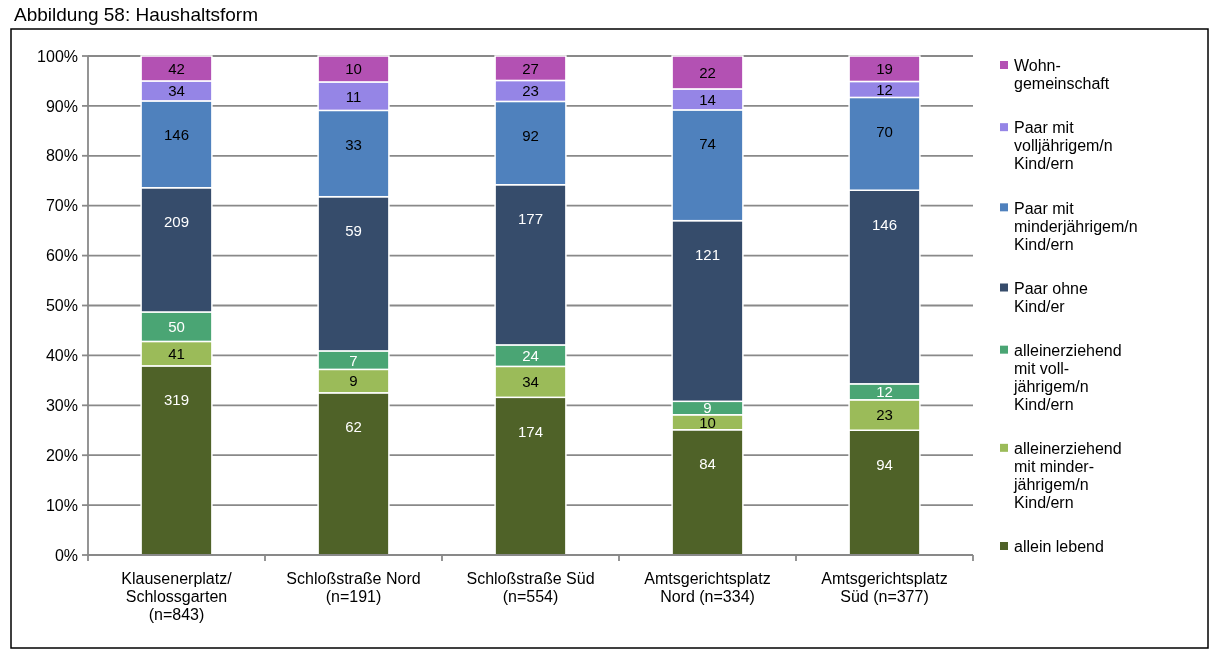 Image resolution: width=1211 pixels, height=651 pixels. I want to click on annotation: 27, so click(530, 68).